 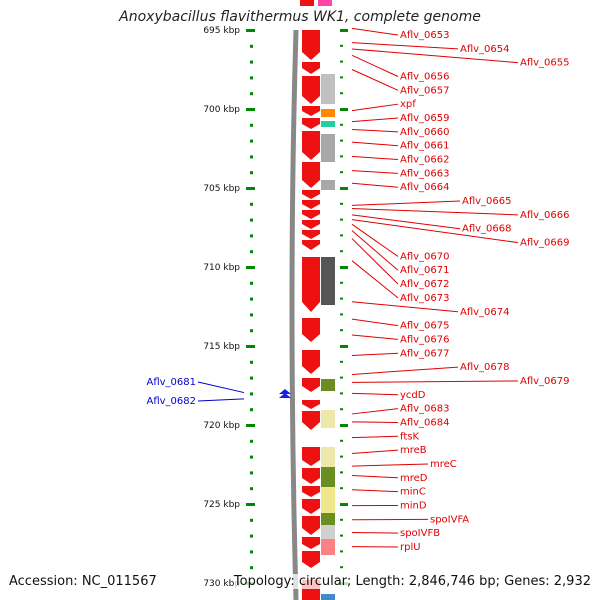 What do you see at coordinates (487, 229) in the screenshot?
I see `gene-label: Aflv_0668` at bounding box center [487, 229].